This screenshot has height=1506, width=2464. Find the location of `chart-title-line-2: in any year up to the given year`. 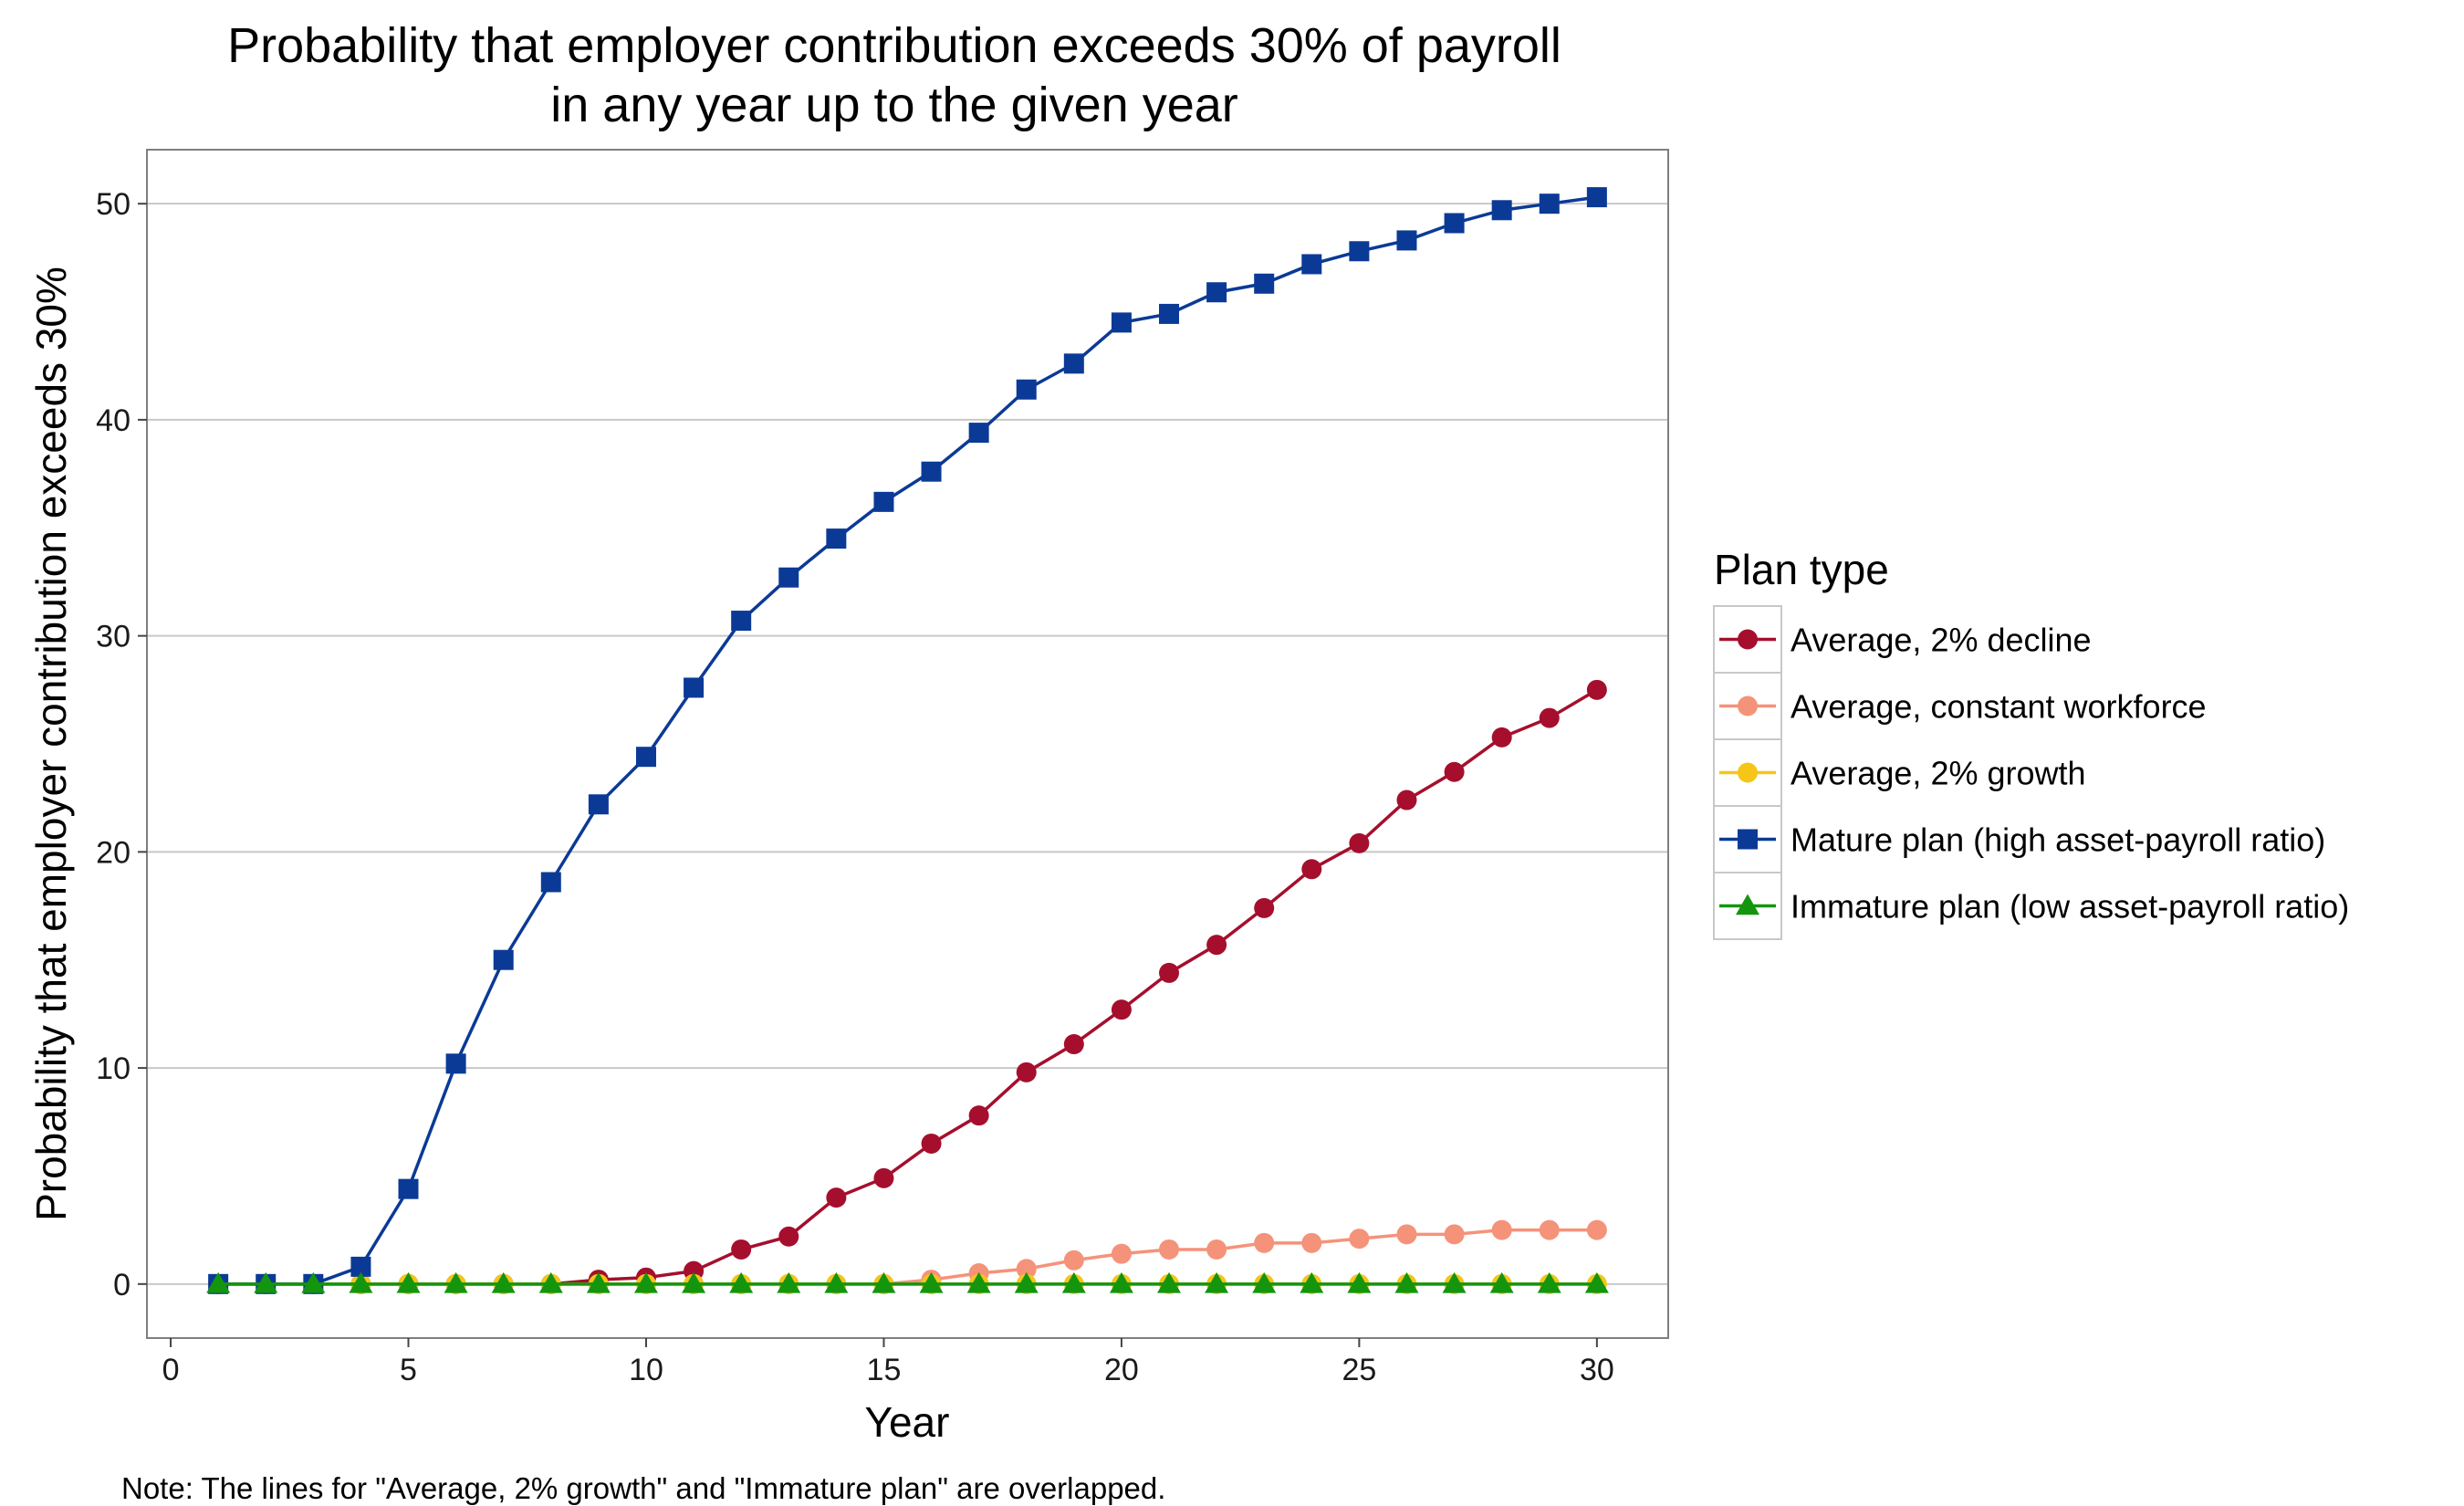

chart-title-line-2: in any year up to the given year is located at coordinates (893, 105).